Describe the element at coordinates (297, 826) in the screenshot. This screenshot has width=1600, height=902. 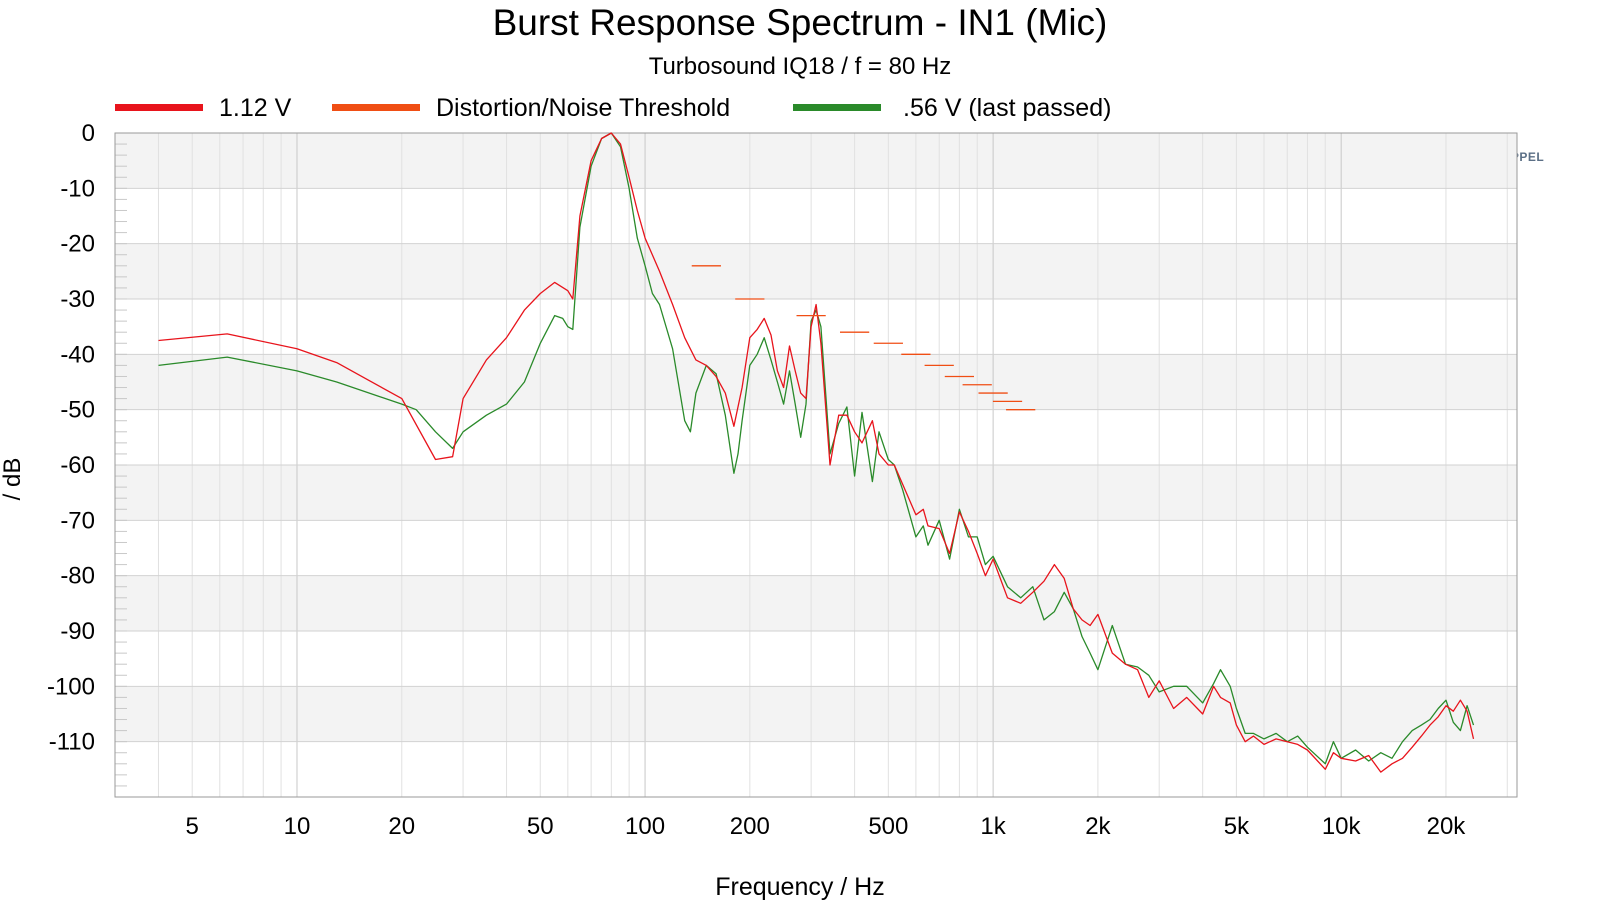
I see `x-tick-label: 10` at that location.